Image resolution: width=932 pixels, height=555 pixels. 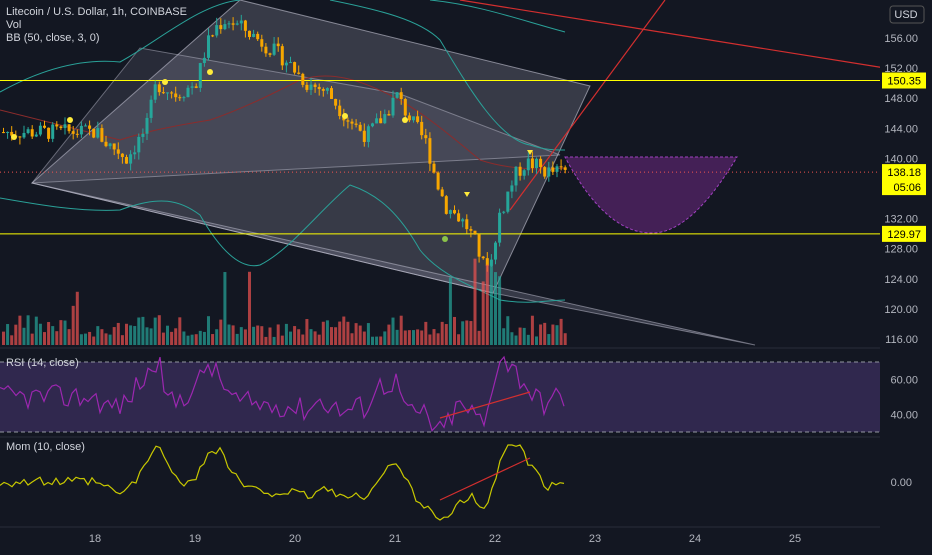 I want to click on volume-label: Vol, so click(x=14, y=25).